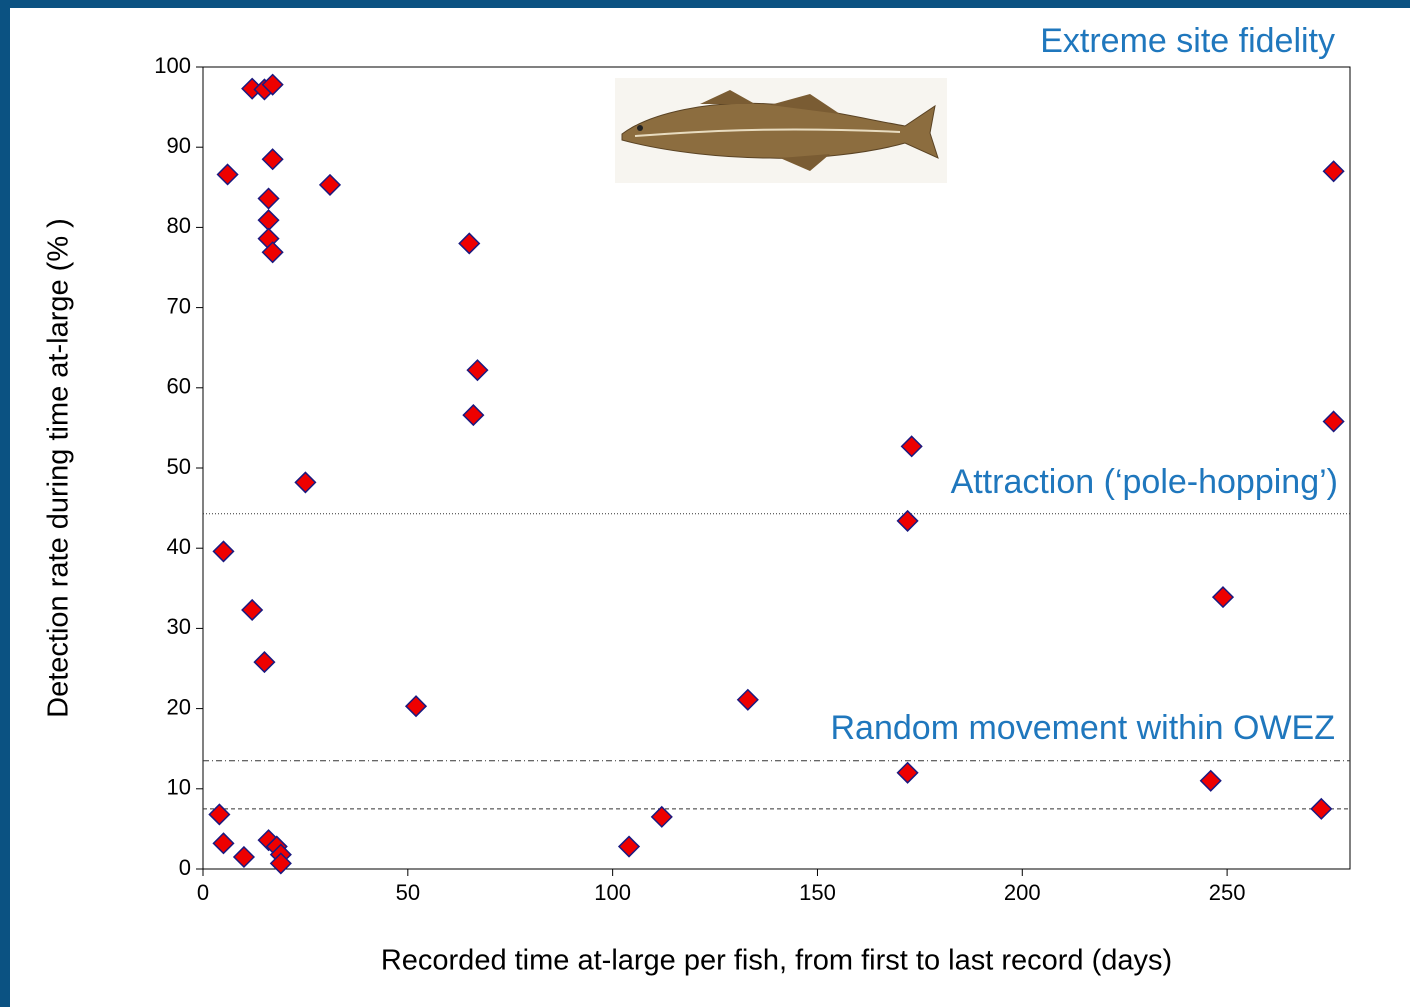 The height and width of the screenshot is (1007, 1410). Describe the element at coordinates (59, 468) in the screenshot. I see `y-axis-title: Detection rate during time at-large (% )` at that location.